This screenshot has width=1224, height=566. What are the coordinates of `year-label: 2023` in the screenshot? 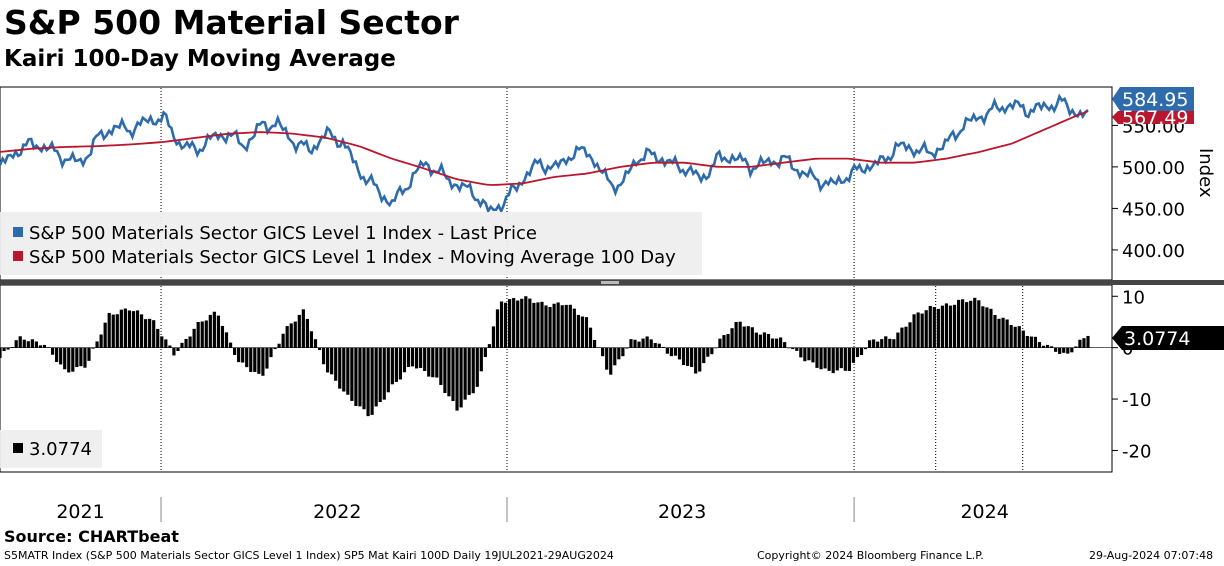 It's located at (682, 512).